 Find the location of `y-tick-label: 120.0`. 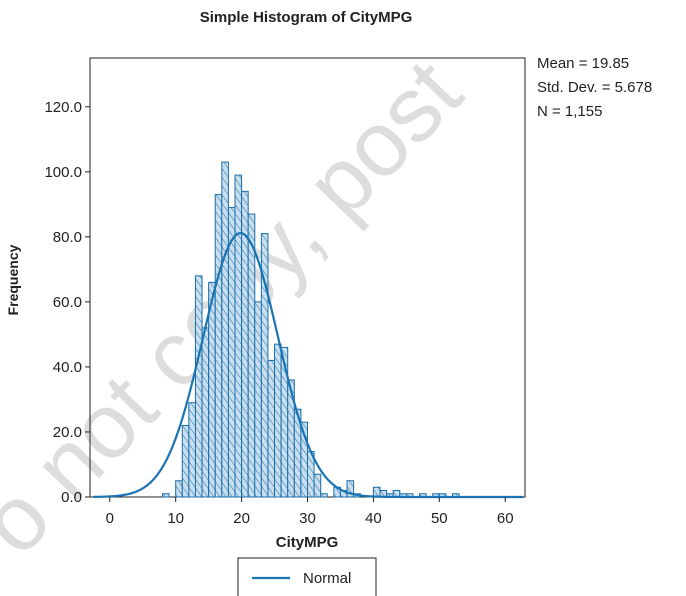

y-tick-label: 120.0 is located at coordinates (63, 107).